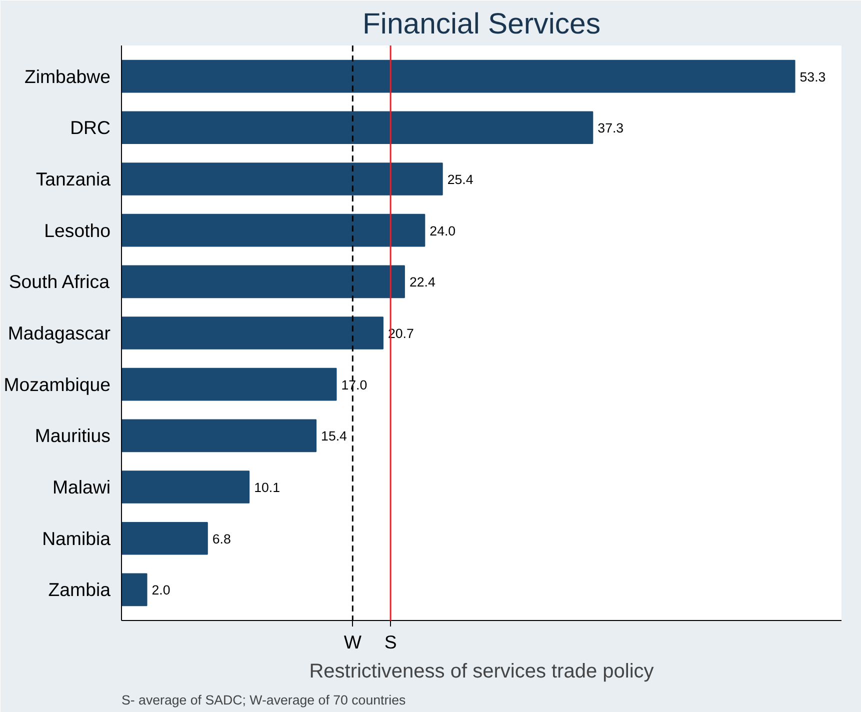 This screenshot has width=861, height=712. What do you see at coordinates (390, 642) in the screenshot?
I see `ref-line-label: S` at bounding box center [390, 642].